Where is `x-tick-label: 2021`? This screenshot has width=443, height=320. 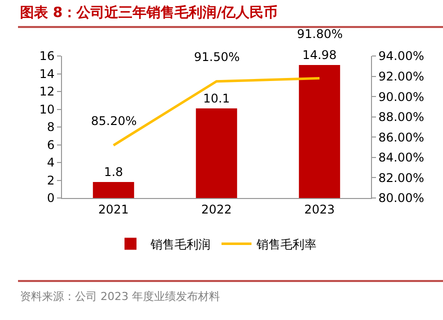
x-tick-label: 2021 is located at coordinates (113, 209).